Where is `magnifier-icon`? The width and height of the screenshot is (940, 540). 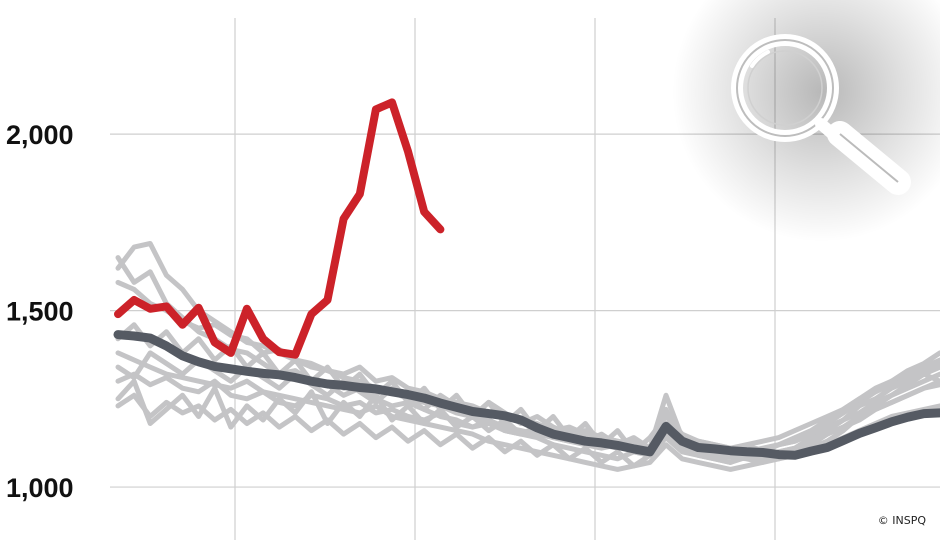 magnifier-icon is located at coordinates (806, 121).